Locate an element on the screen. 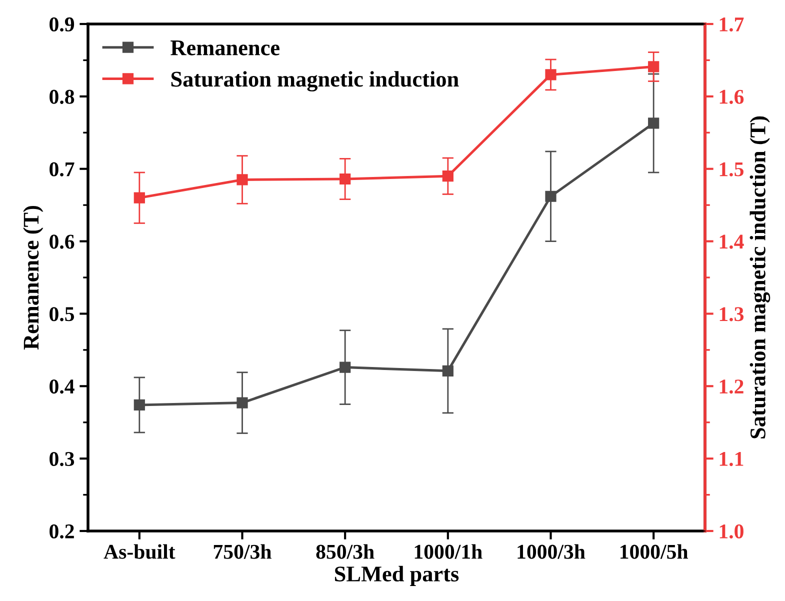  y2-tick-label: 1.6 is located at coordinates (732, 97).